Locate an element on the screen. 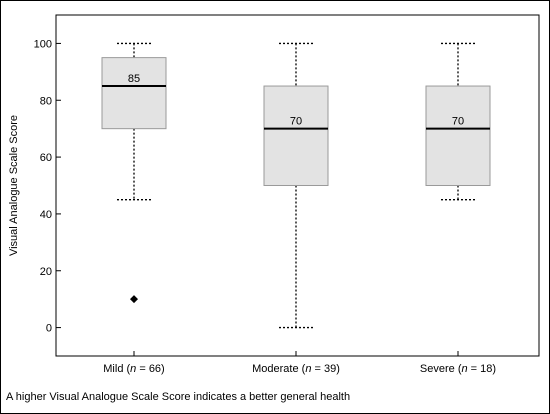 This screenshot has height=414, width=550. y-tick-label: 80 is located at coordinates (46, 101).